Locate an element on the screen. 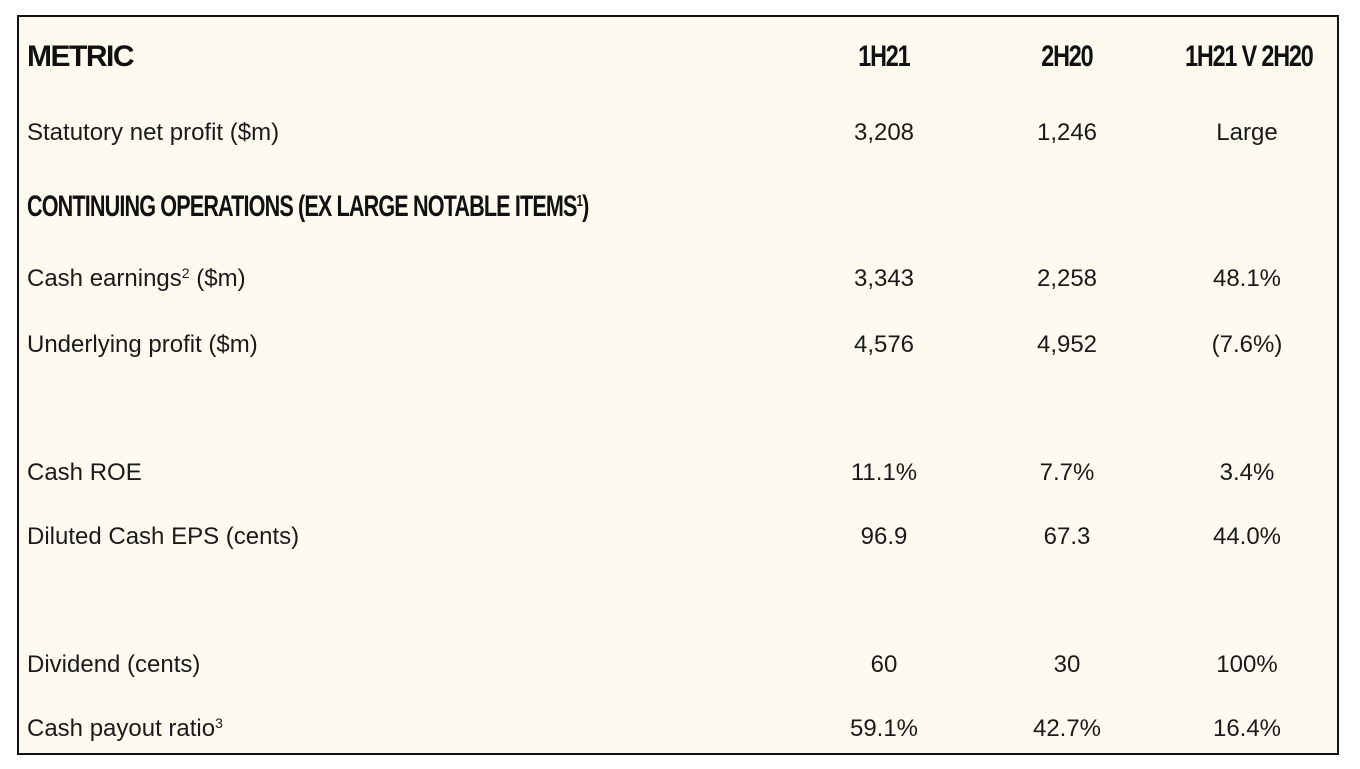  row-label: Underlying profit ($m) is located at coordinates (142, 345).